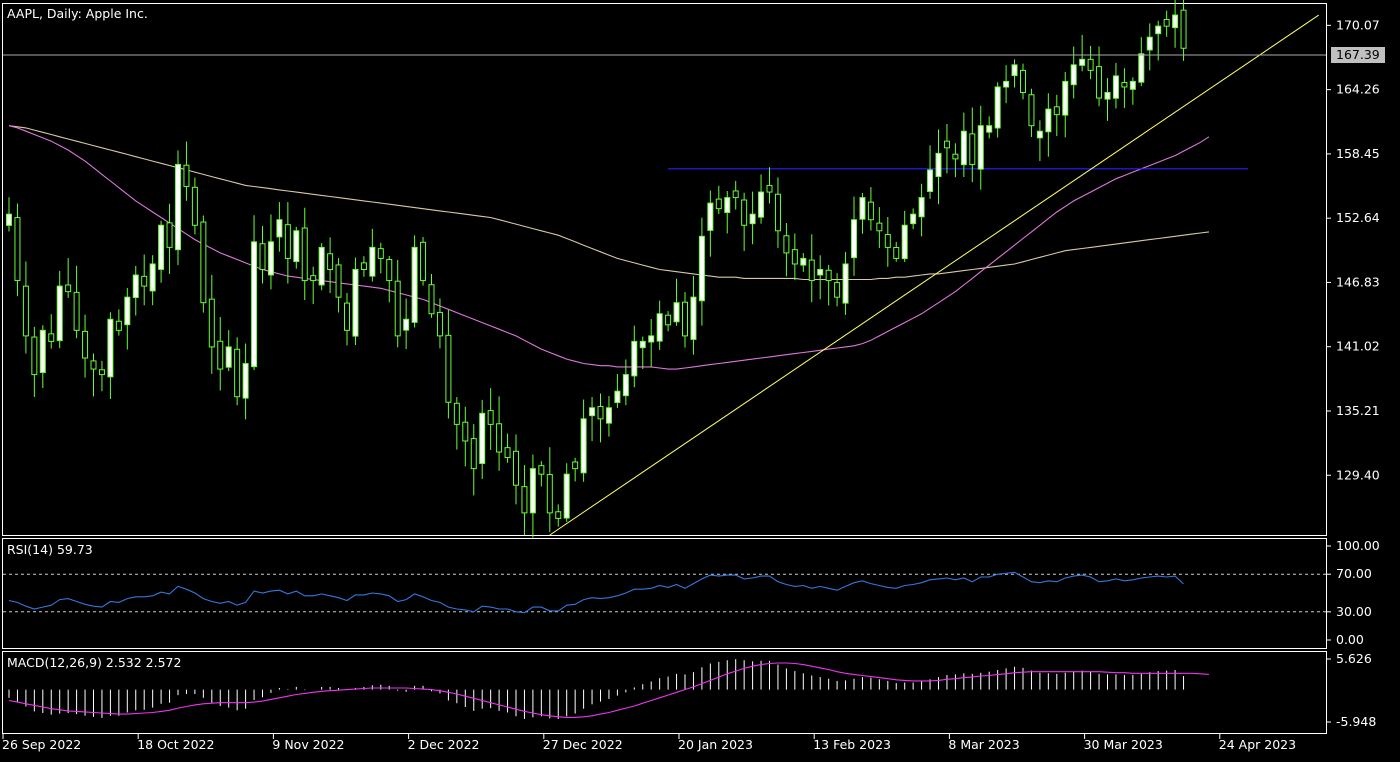 The height and width of the screenshot is (762, 1400). I want to click on macd-signal-line, so click(608, 690).